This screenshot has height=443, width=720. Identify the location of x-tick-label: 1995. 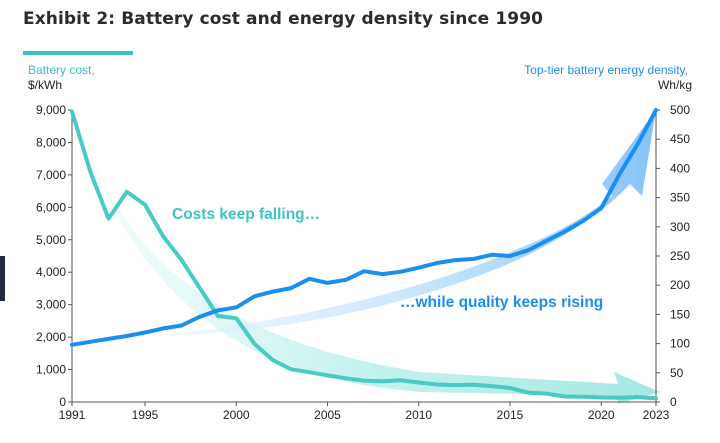
(145, 415).